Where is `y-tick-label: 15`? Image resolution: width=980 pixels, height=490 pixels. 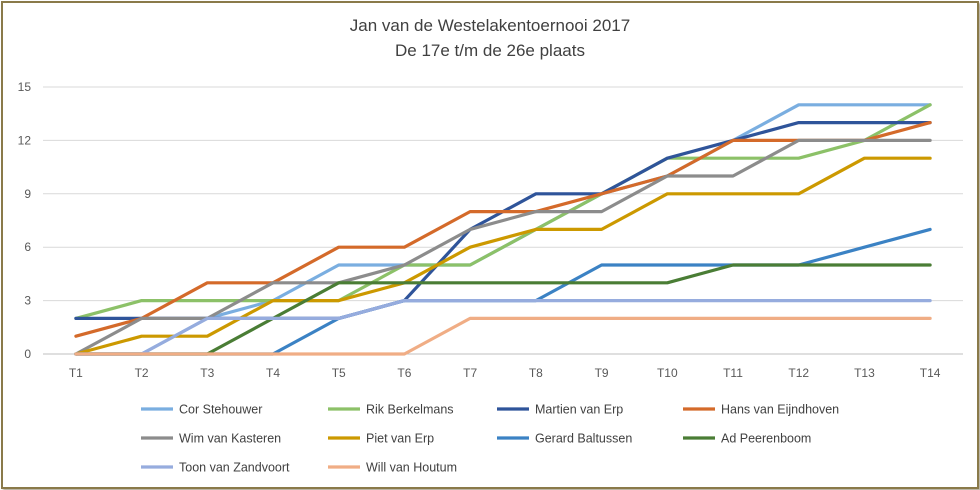
y-tick-label: 15 is located at coordinates (25, 87).